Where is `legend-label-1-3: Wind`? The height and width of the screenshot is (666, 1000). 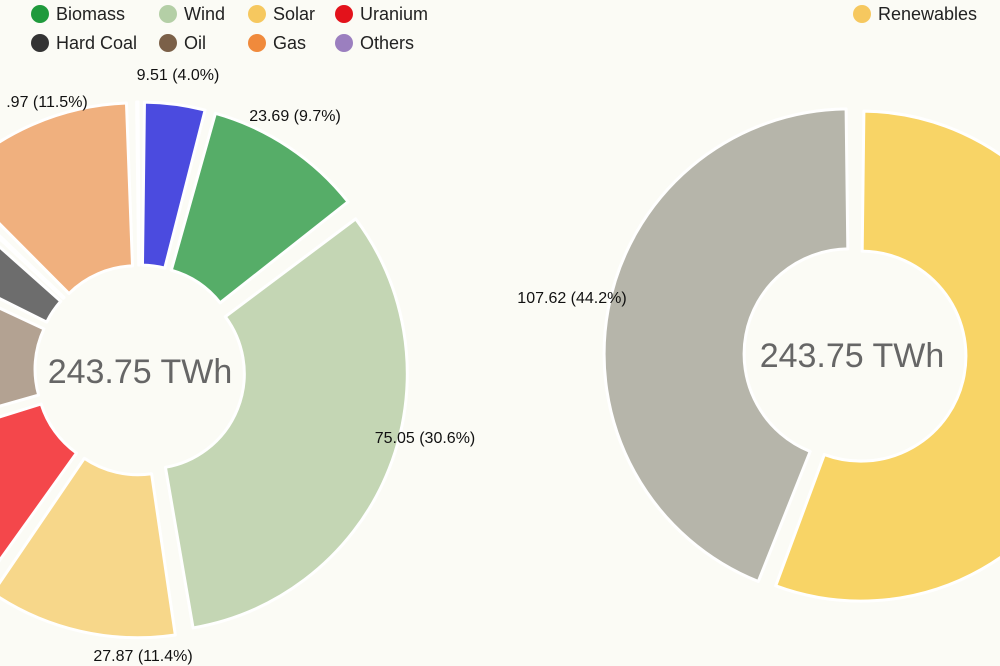
legend-label-1-3: Wind is located at coordinates (204, 14).